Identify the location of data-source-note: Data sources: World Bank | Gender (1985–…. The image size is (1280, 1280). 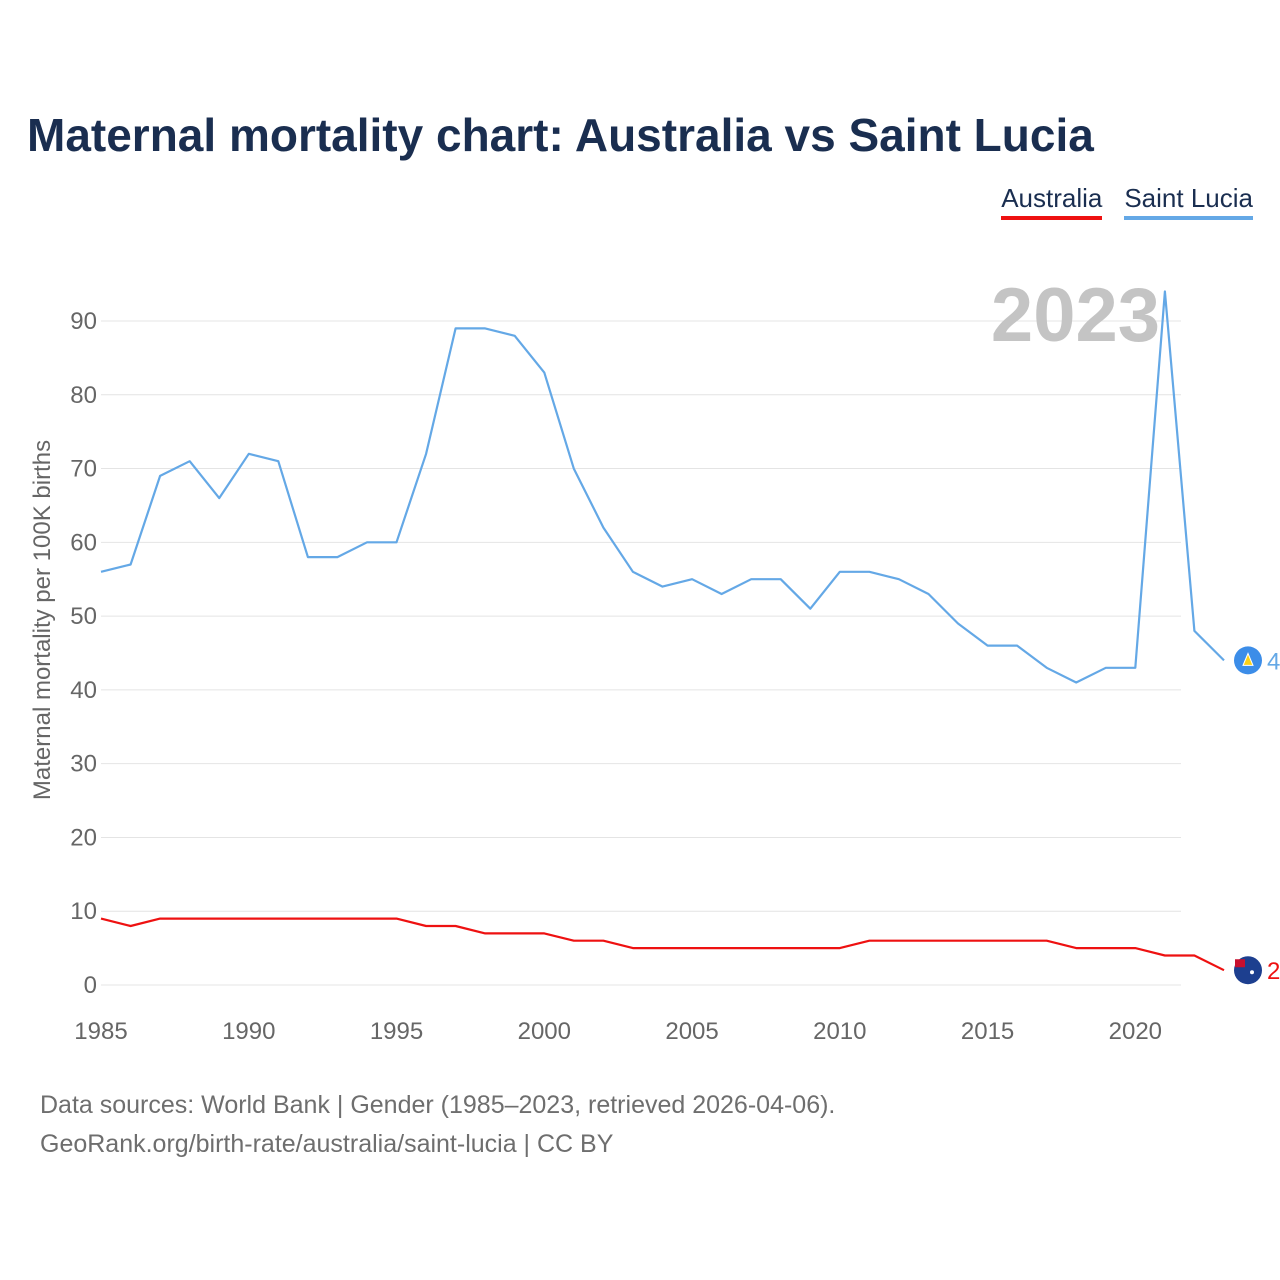
(438, 1105).